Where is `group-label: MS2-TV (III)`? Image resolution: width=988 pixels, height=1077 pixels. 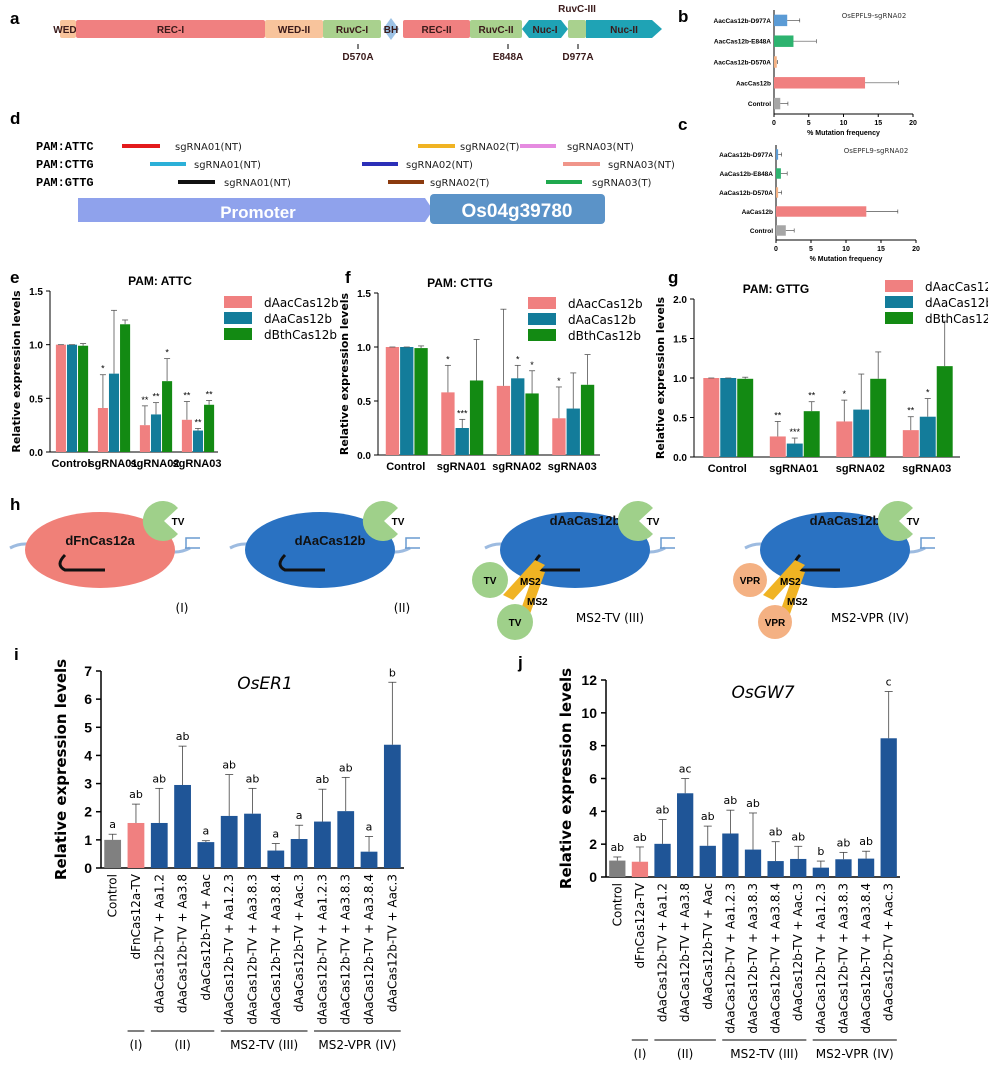 group-label: MS2-TV (III) is located at coordinates (264, 1045).